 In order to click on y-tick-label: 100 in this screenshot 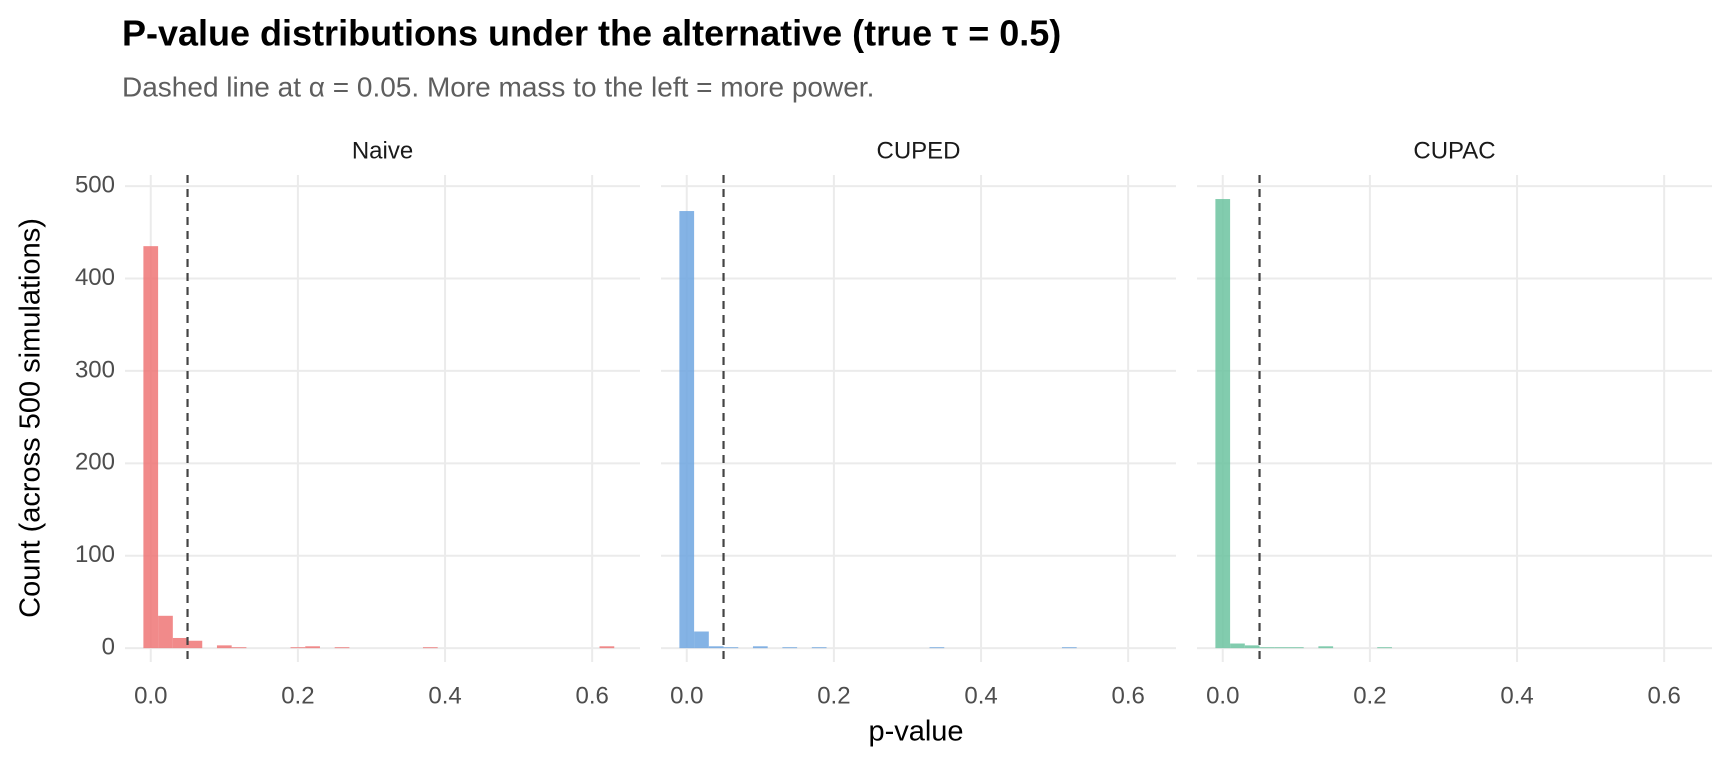, I will do `click(95, 554)`.